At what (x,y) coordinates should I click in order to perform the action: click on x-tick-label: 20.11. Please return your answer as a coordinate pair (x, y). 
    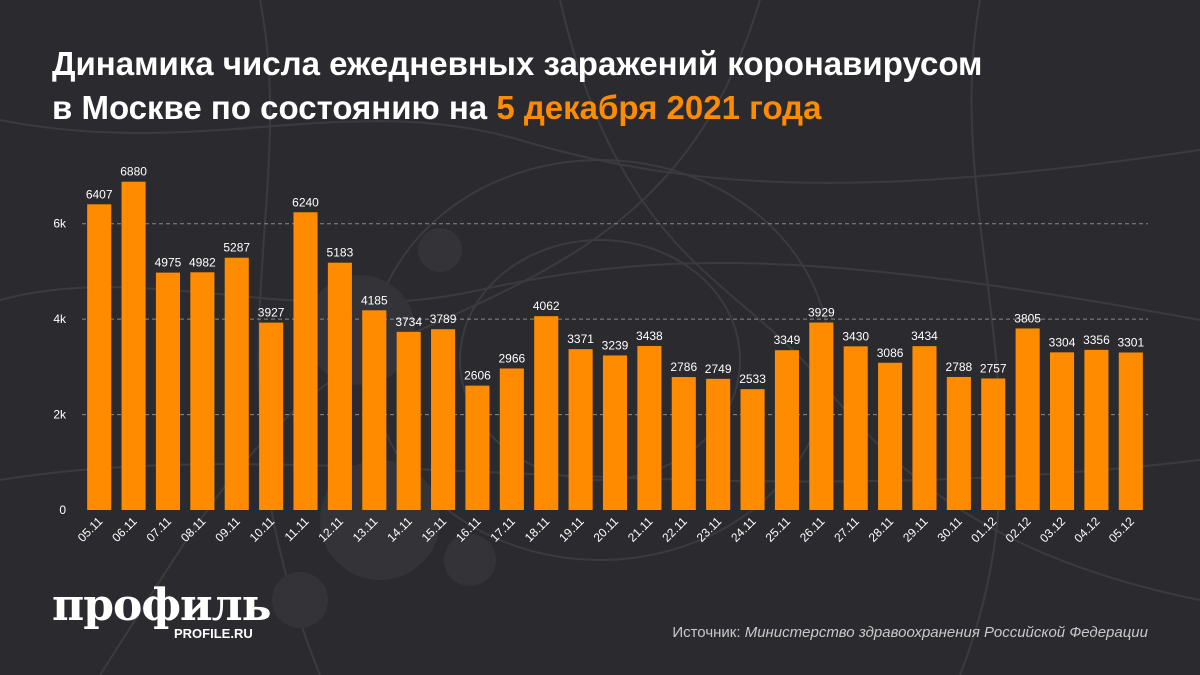
    Looking at the image, I should click on (606, 529).